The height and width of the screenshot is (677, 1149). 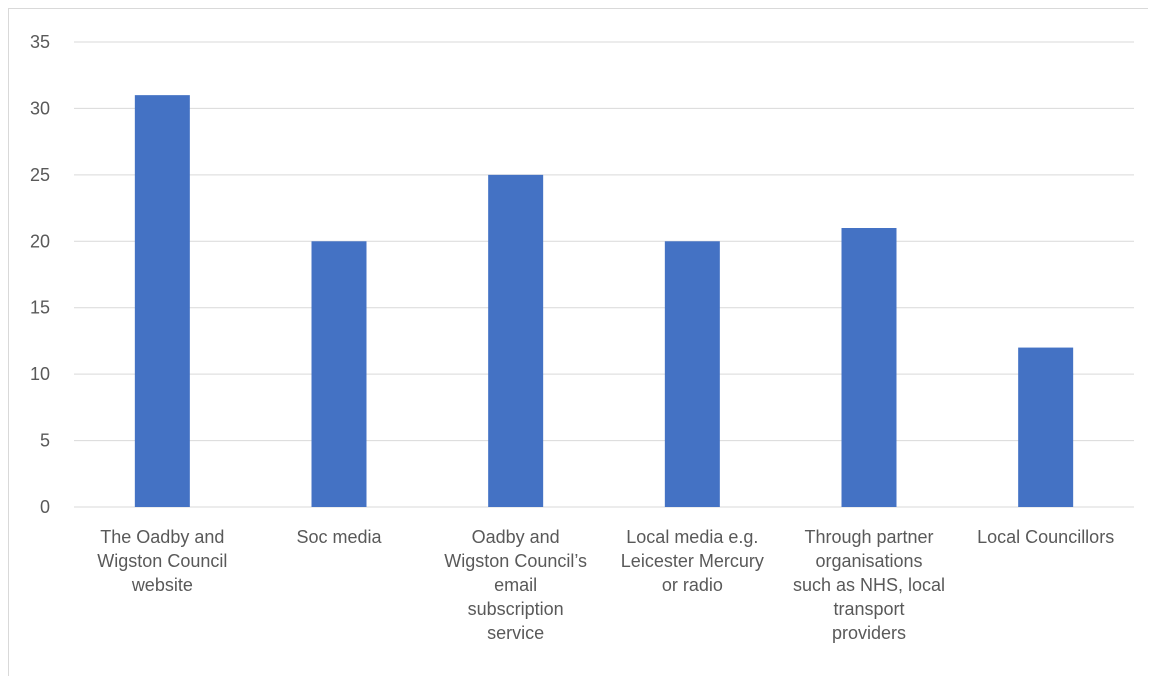 I want to click on x-category-label: Soc media, so click(x=339, y=537).